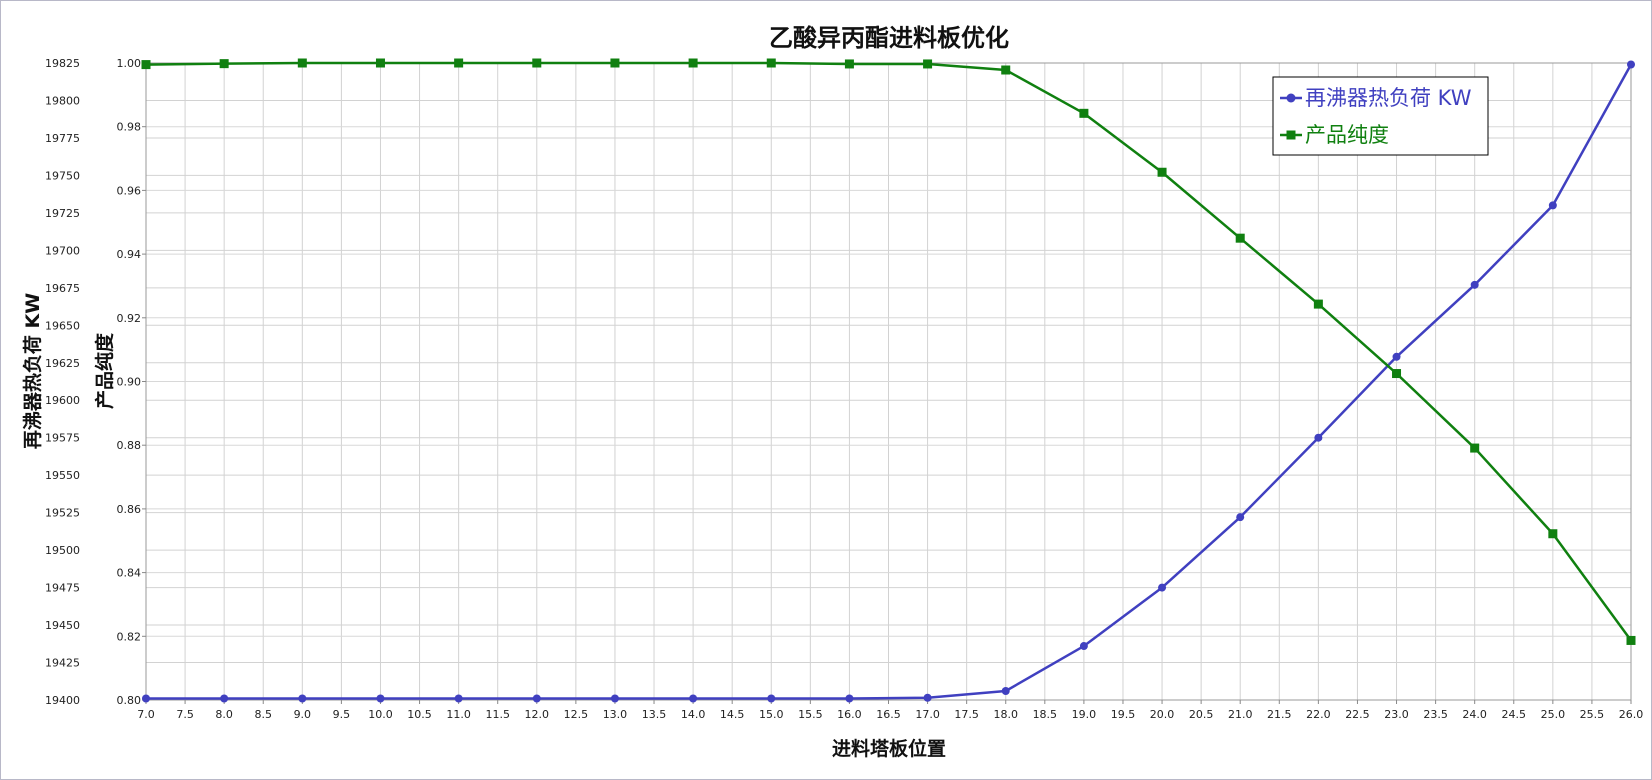 This screenshot has height=780, width=1652. Describe the element at coordinates (129, 63) in the screenshot. I see `right-tick-label: 1.00` at that location.